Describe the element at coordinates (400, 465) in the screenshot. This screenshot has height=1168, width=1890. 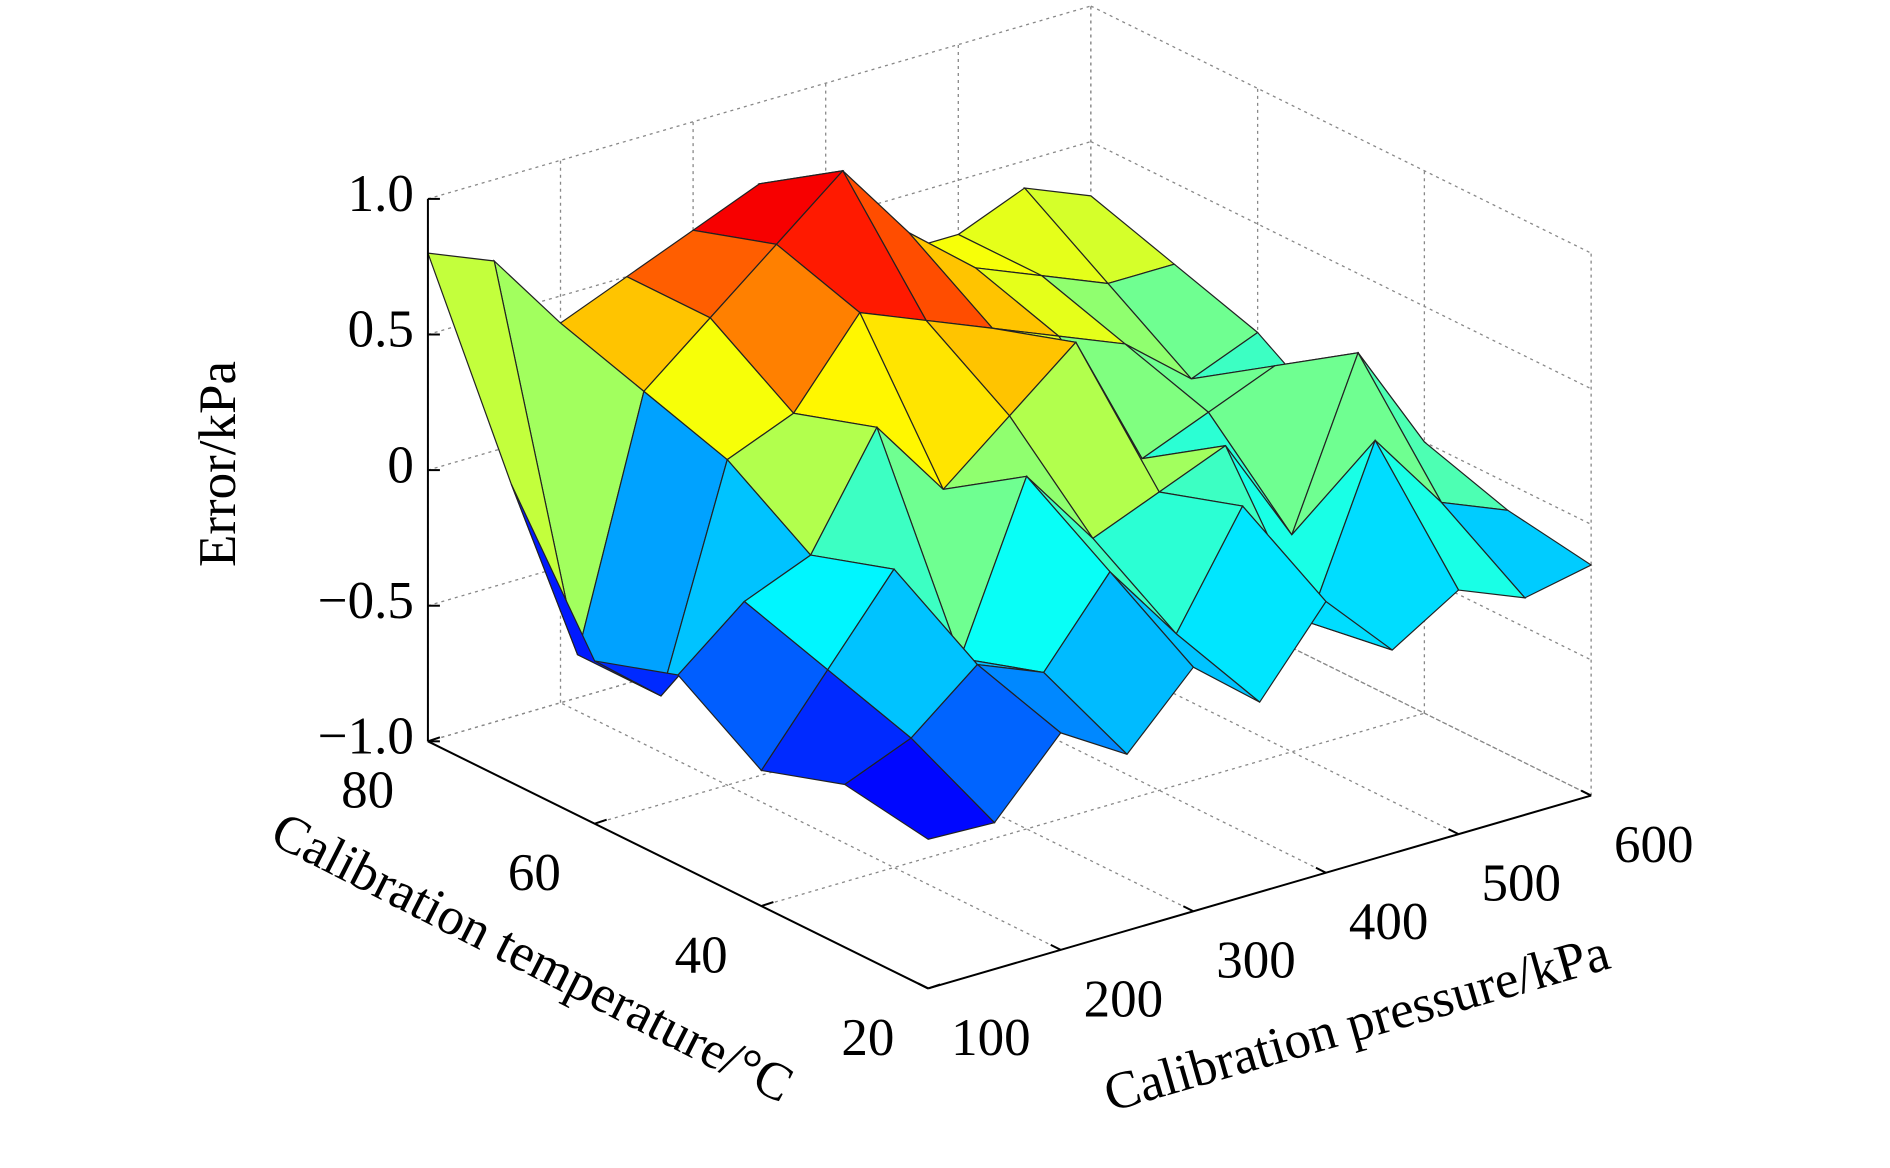
I see `z-tick-label: 0` at that location.